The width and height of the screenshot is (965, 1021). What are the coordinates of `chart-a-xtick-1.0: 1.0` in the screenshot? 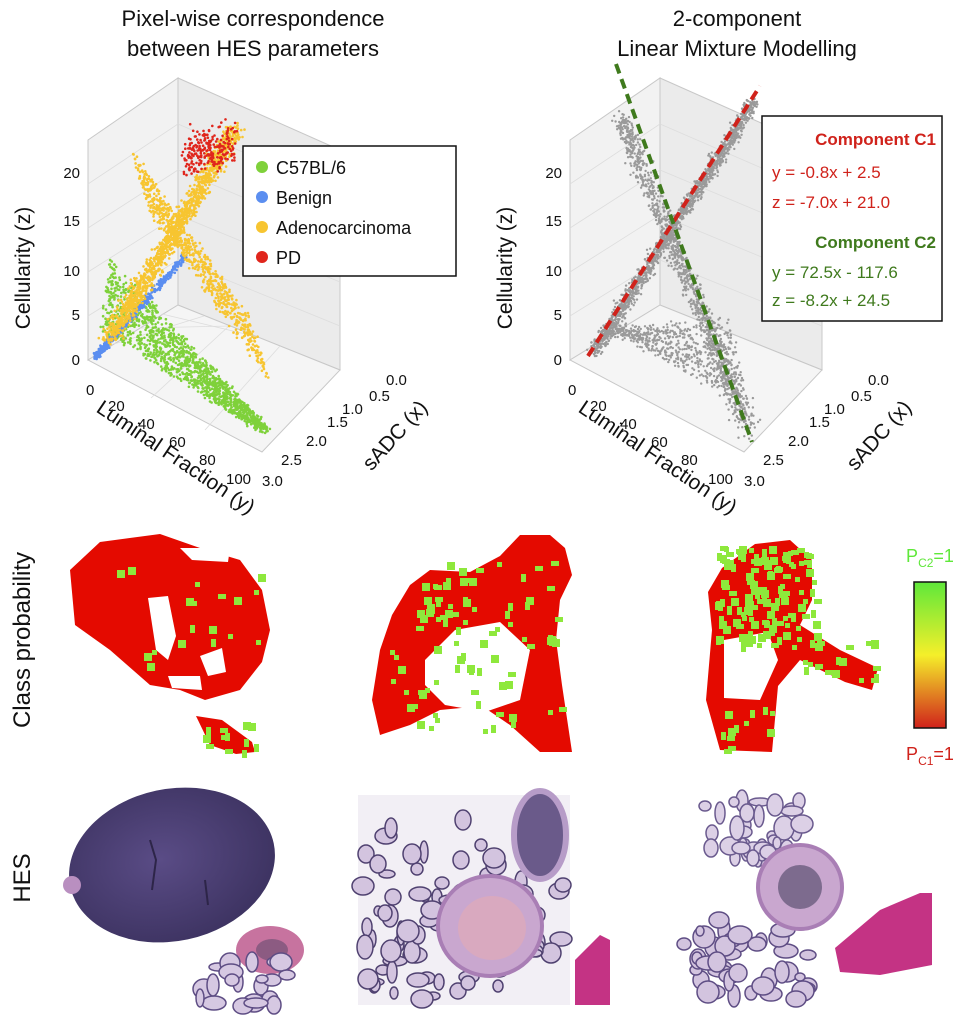 It's located at (352, 409).